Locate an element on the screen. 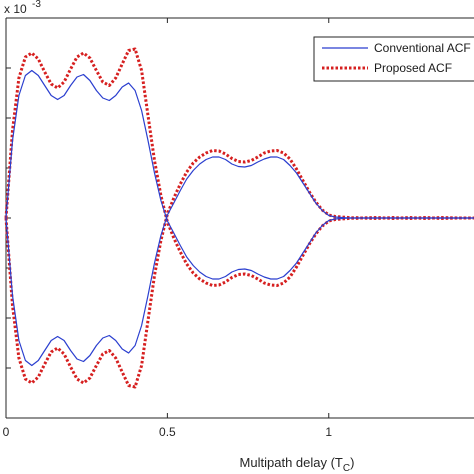  legend-box is located at coordinates (393, 59).